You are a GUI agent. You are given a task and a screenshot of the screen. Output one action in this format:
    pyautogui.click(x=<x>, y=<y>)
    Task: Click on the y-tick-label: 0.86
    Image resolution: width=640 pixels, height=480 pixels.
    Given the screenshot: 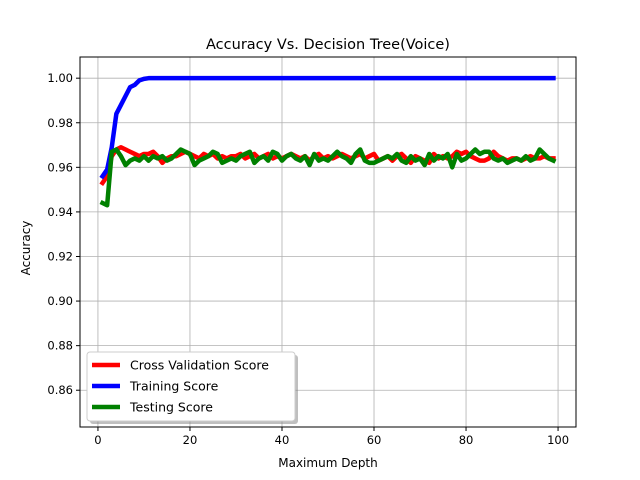 What is the action you would take?
    pyautogui.click(x=60, y=390)
    